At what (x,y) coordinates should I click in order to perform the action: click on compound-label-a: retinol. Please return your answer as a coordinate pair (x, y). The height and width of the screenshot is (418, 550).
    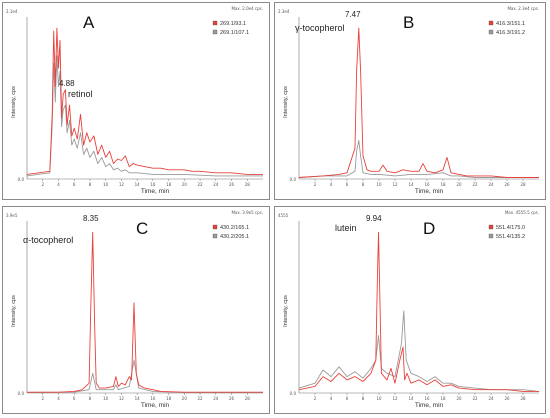
    Looking at the image, I should click on (80, 94).